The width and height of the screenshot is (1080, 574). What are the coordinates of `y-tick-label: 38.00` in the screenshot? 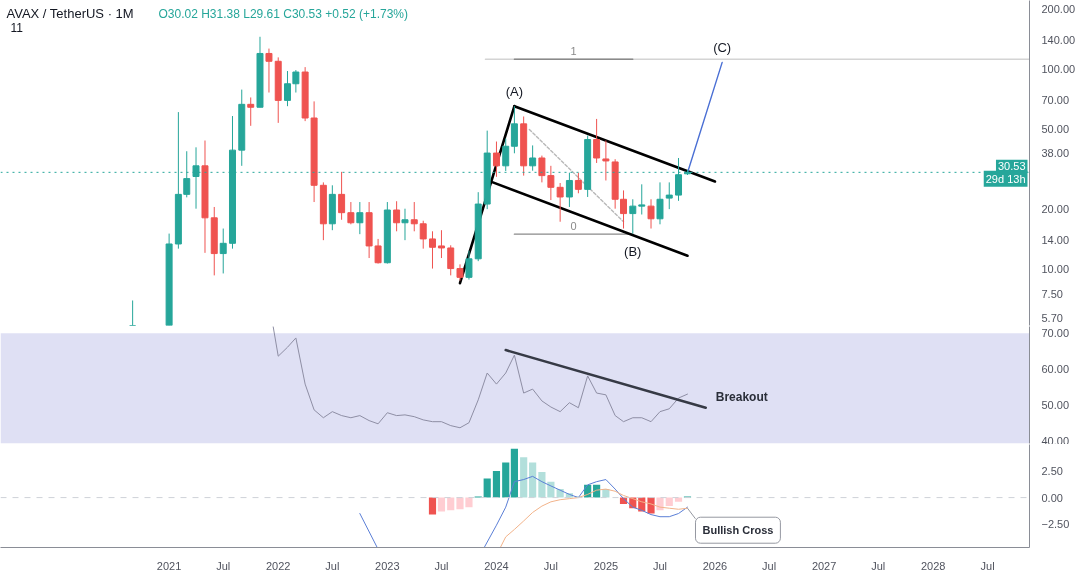 It's located at (1055, 153).